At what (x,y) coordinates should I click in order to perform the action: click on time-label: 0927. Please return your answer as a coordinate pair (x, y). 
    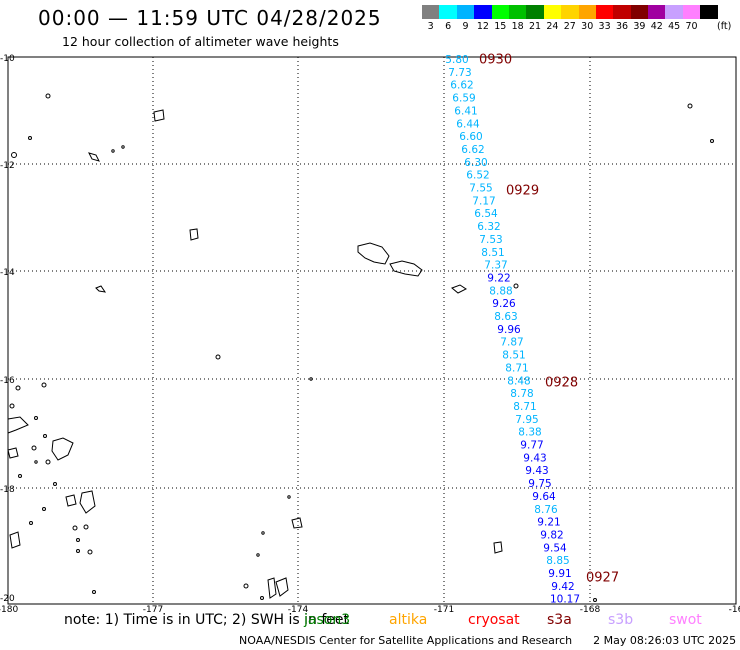
    Looking at the image, I should click on (602, 578).